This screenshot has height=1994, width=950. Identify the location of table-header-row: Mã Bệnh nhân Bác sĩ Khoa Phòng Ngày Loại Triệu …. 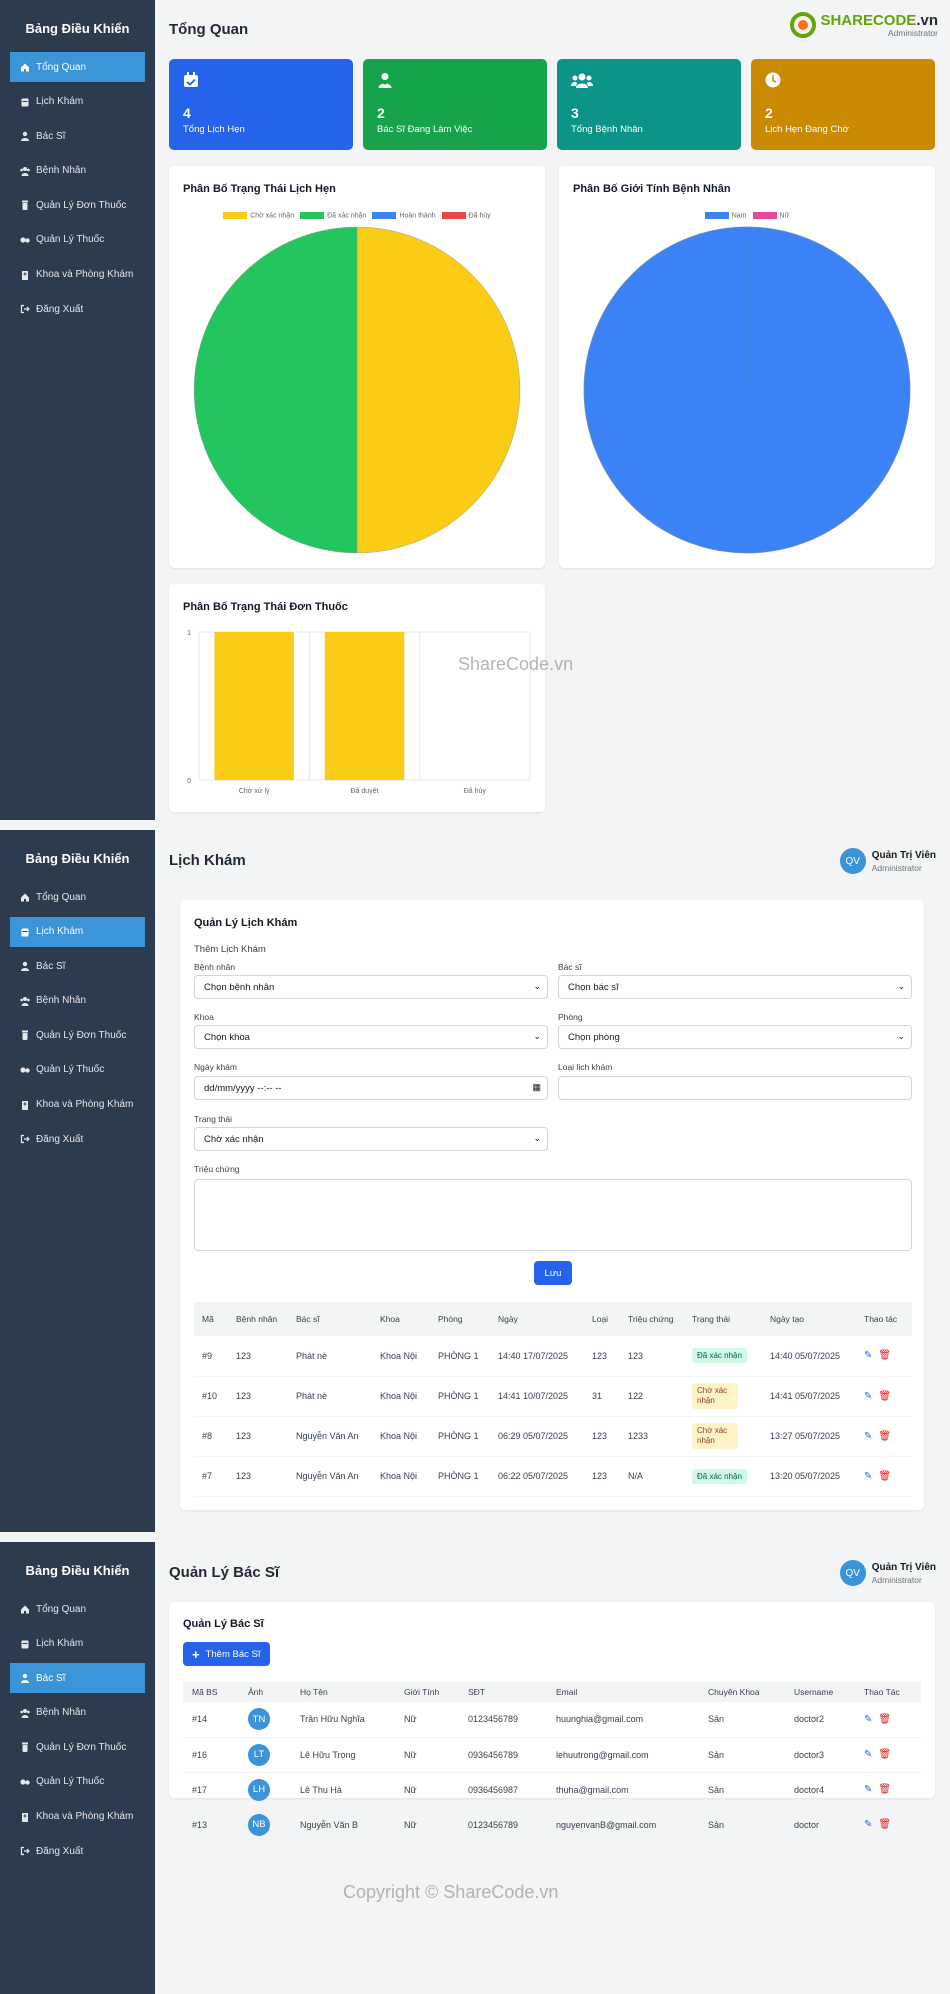
(553, 1319).